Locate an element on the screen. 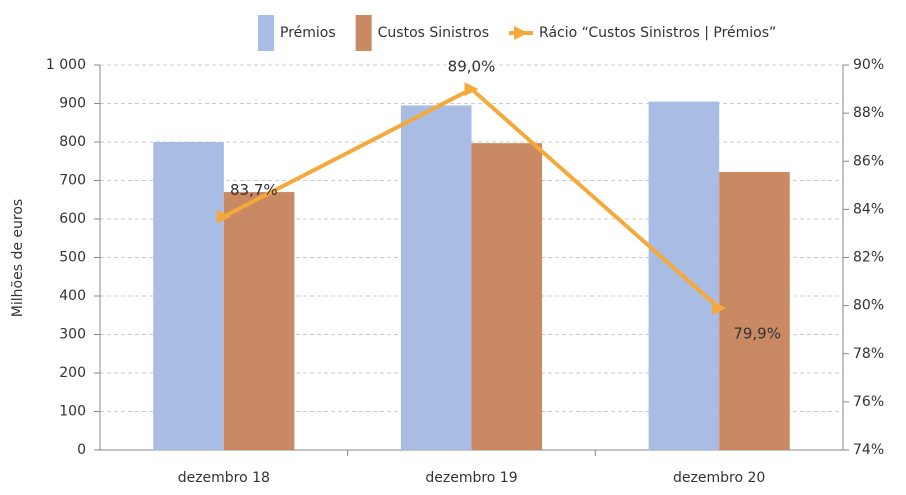 This screenshot has width=906, height=495. data-label: 83,7% is located at coordinates (254, 190).